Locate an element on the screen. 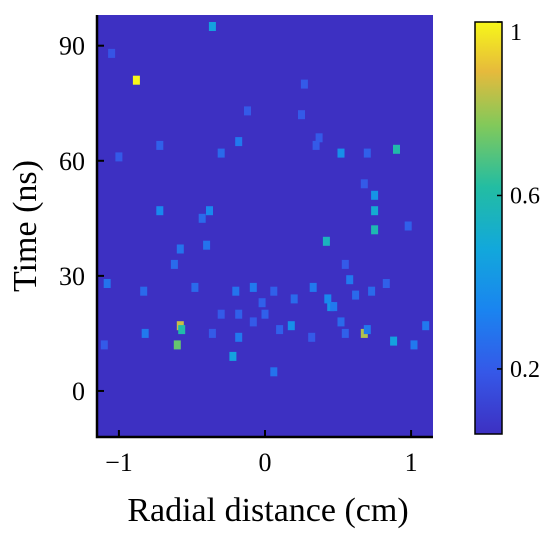  colorbar-ticks: 0.2 0.6 1 is located at coordinates (518, 201).